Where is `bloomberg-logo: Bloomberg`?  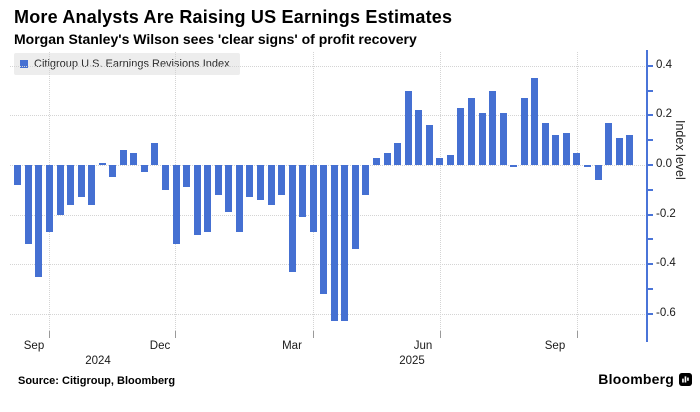 bloomberg-logo: Bloomberg is located at coordinates (645, 379).